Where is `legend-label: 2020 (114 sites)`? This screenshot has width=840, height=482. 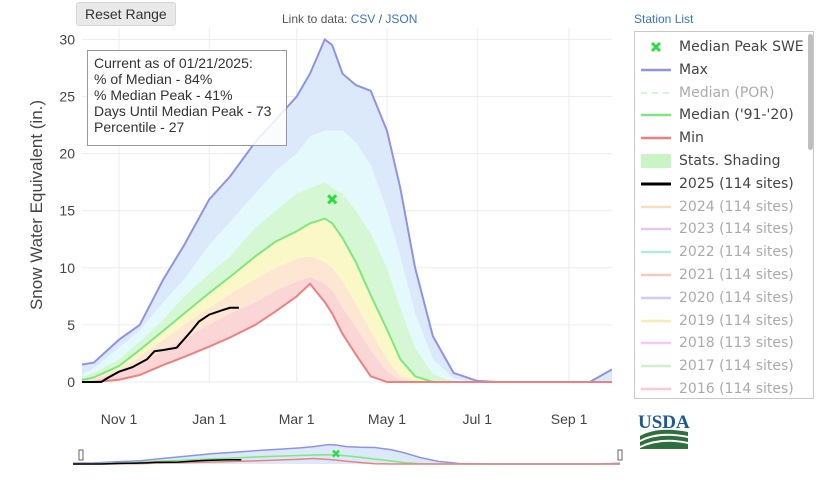
legend-label: 2020 (114 sites) is located at coordinates (736, 297).